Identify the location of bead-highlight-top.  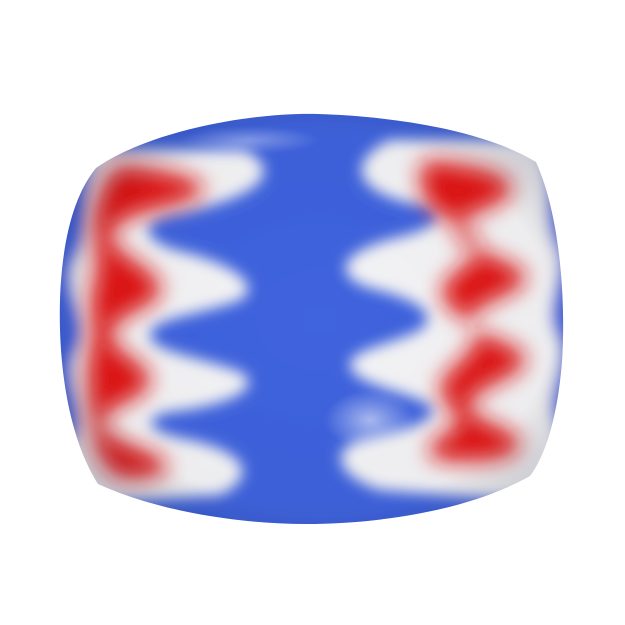
(250, 140).